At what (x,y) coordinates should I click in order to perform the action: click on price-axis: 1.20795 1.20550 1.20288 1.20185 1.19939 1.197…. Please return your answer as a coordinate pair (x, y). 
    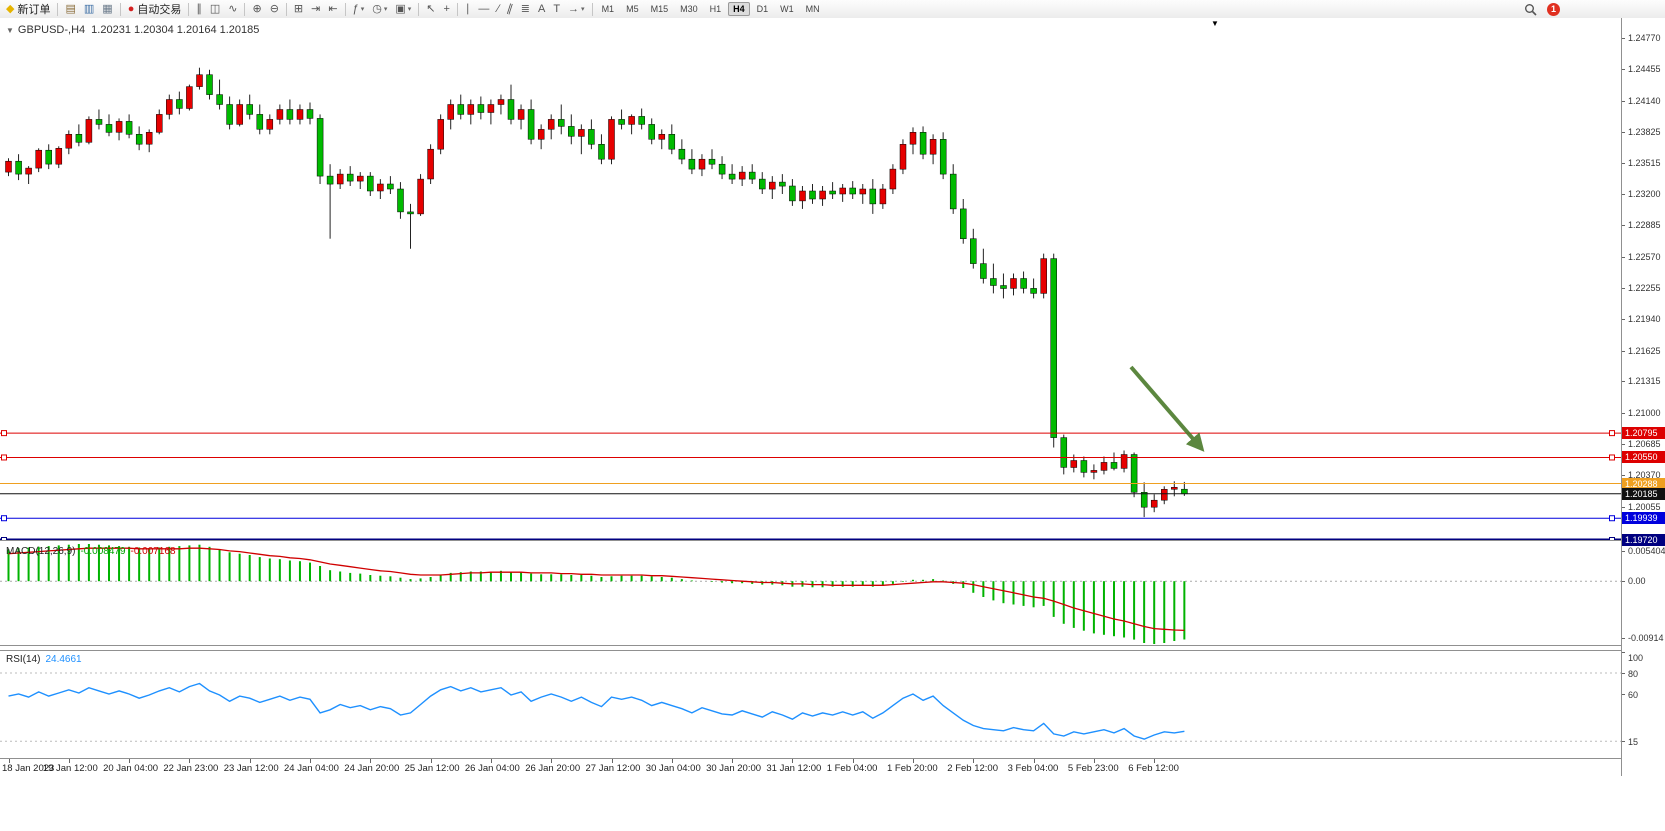
    Looking at the image, I should click on (1643, 397).